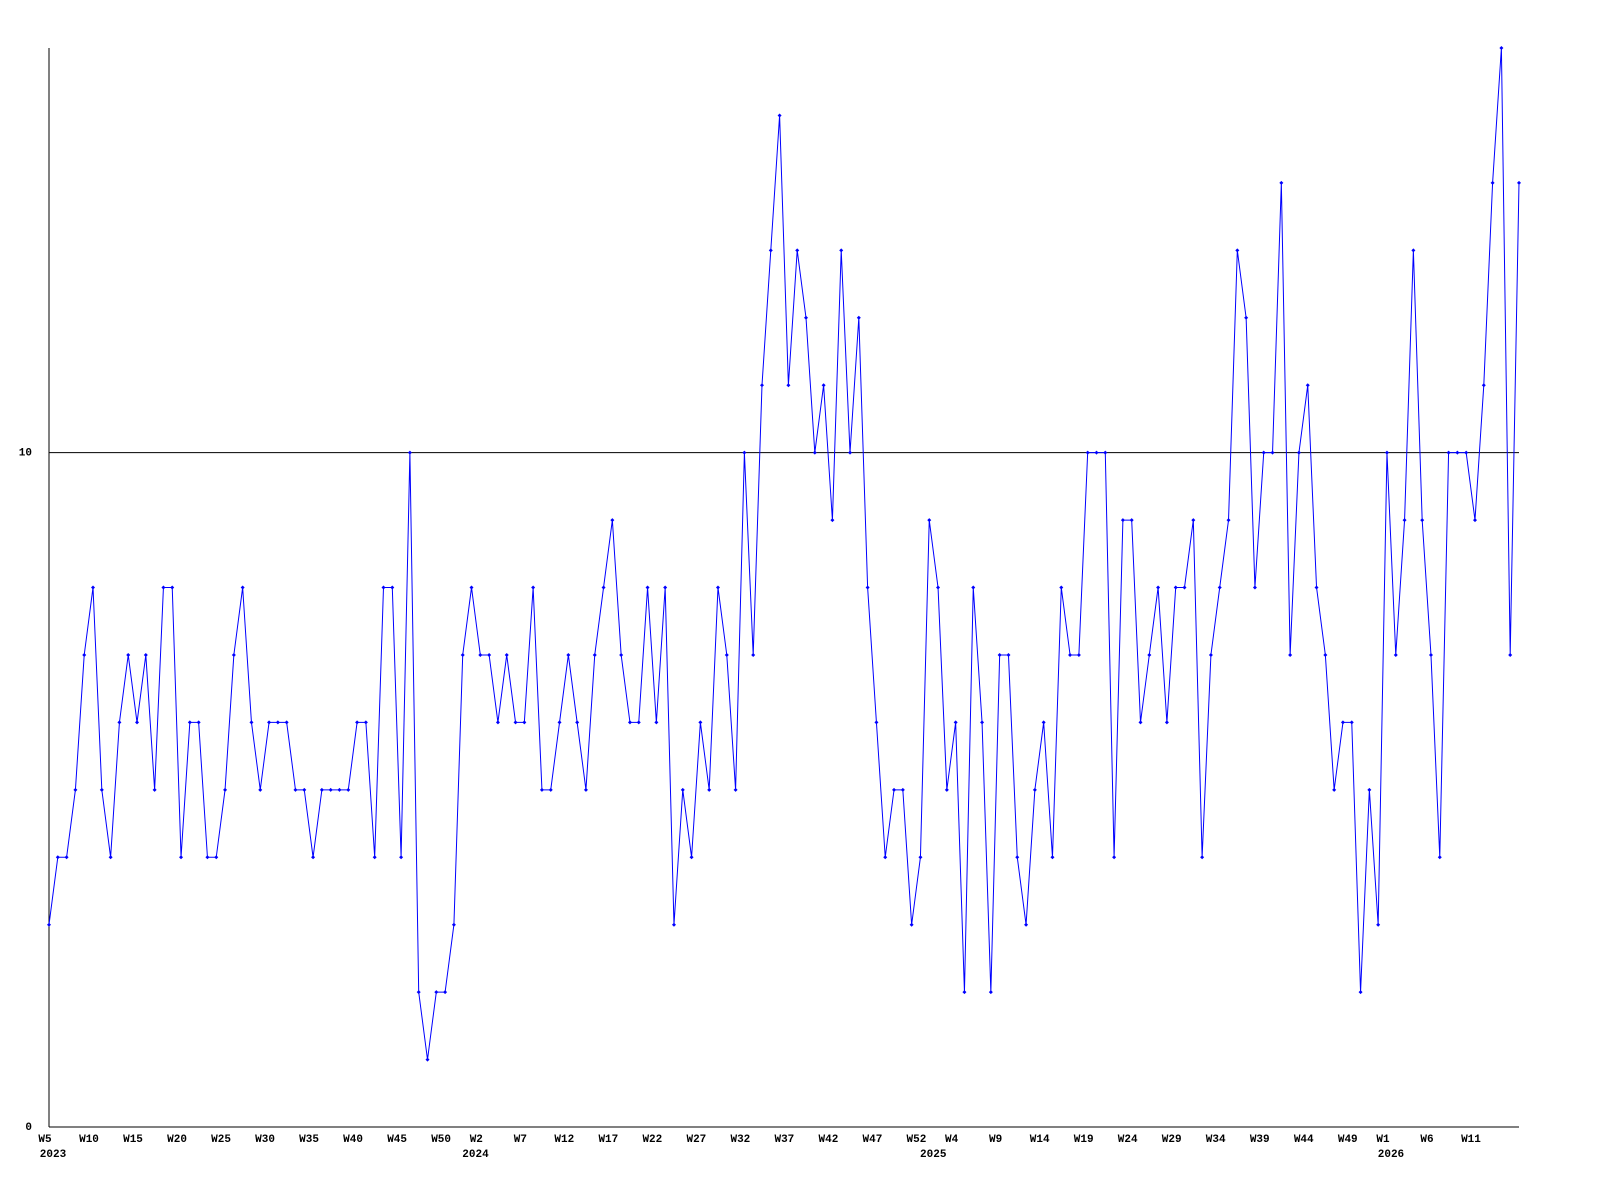  Describe the element at coordinates (995, 1140) in the screenshot. I see `x-tick-label: W9` at that location.